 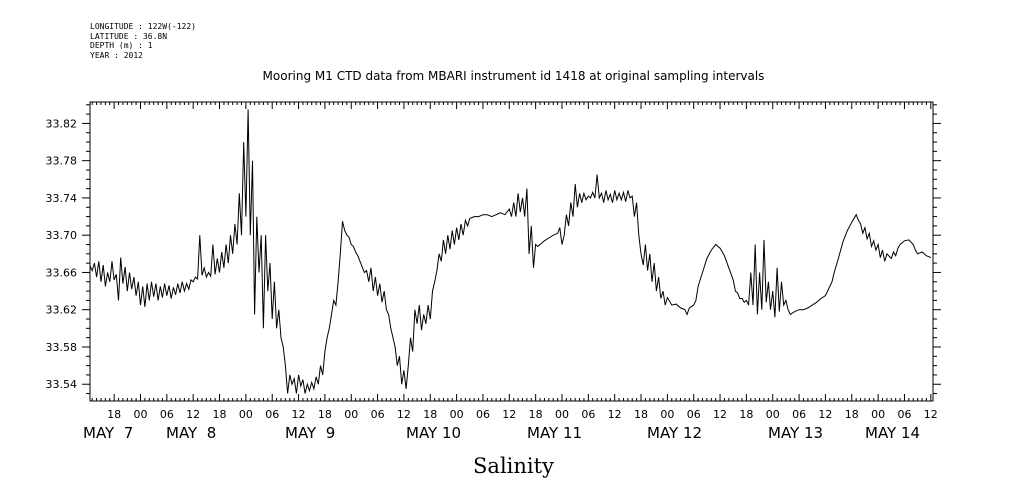 What do you see at coordinates (121, 45) in the screenshot?
I see `meta-depth: DEPTH (m) : 1` at bounding box center [121, 45].